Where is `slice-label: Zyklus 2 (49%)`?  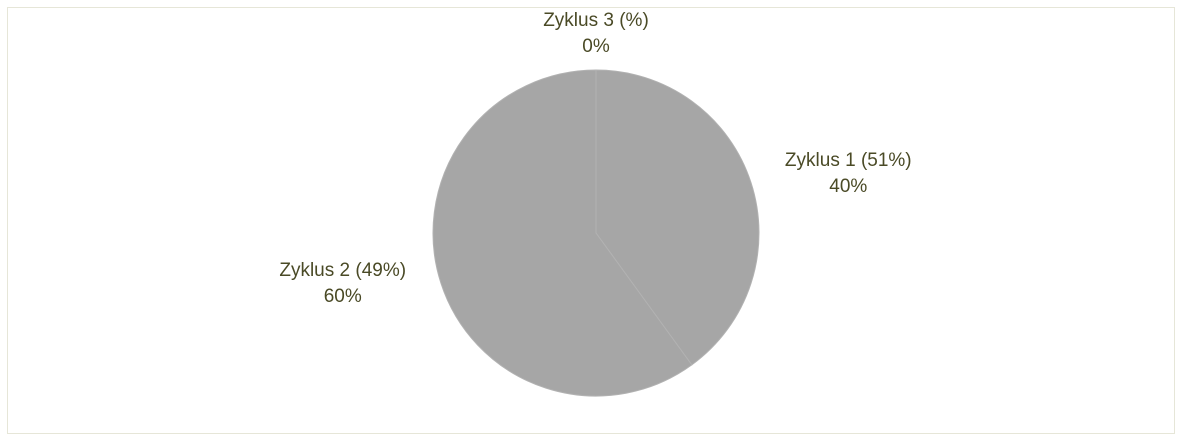
slice-label: Zyklus 2 (49%) is located at coordinates (342, 270).